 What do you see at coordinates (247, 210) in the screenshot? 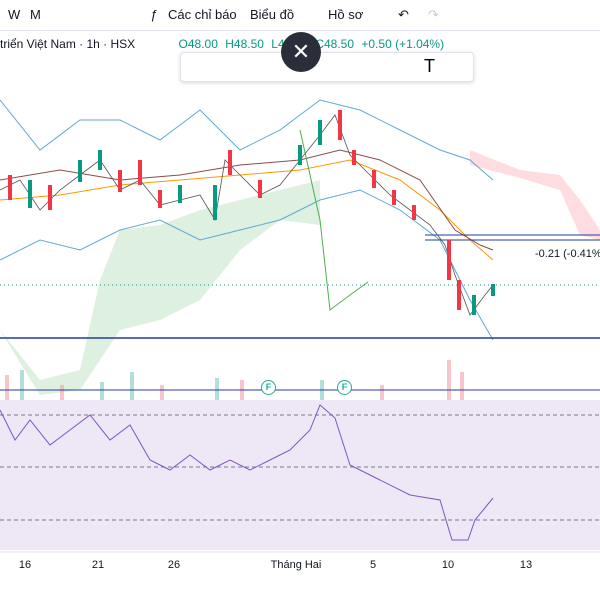
I see `ma` at bounding box center [247, 210].